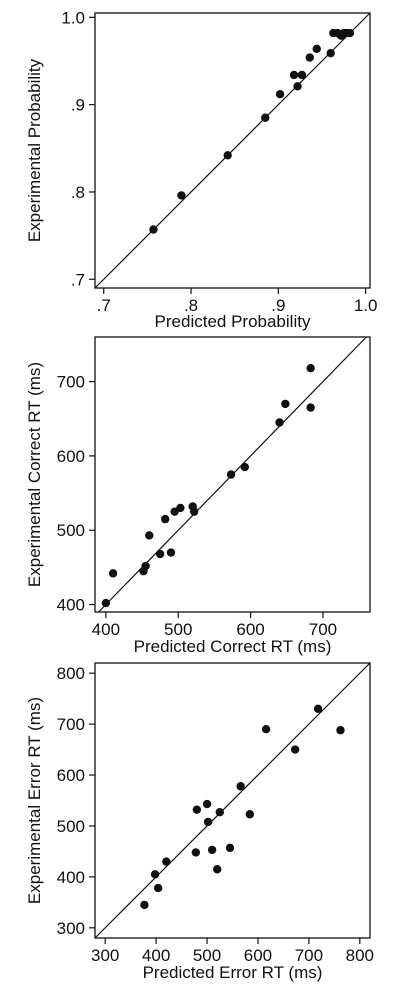  What do you see at coordinates (78, 279) in the screenshot?
I see `y-tick-label-0-0: .7` at bounding box center [78, 279].